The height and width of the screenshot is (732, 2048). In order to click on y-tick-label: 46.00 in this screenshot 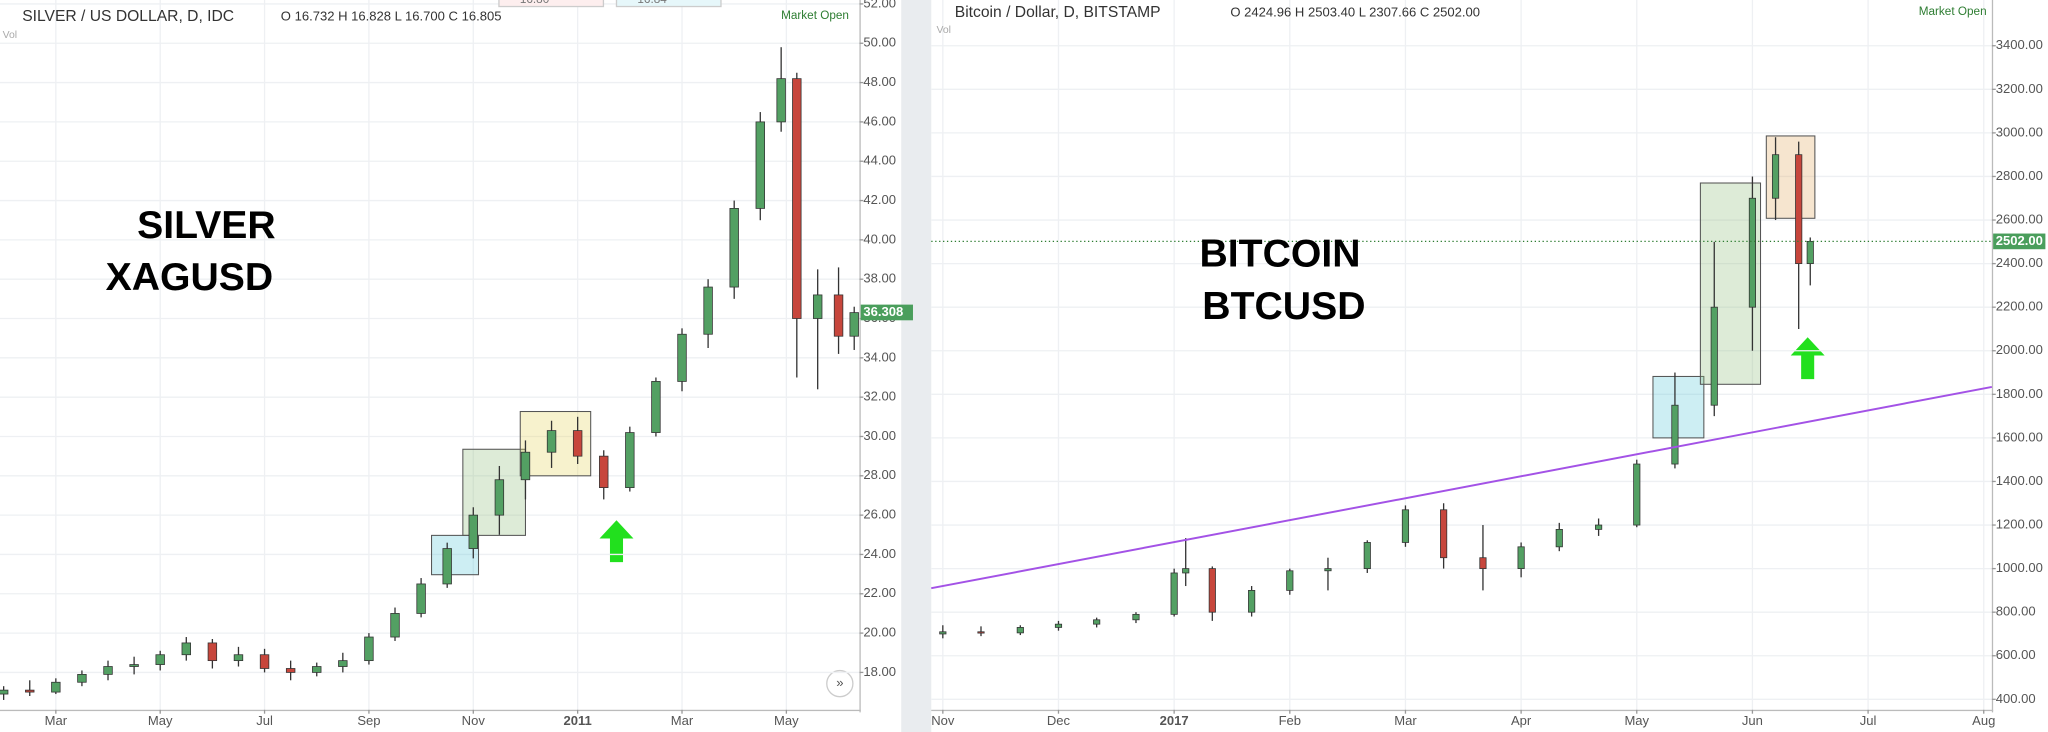, I will do `click(879, 120)`.